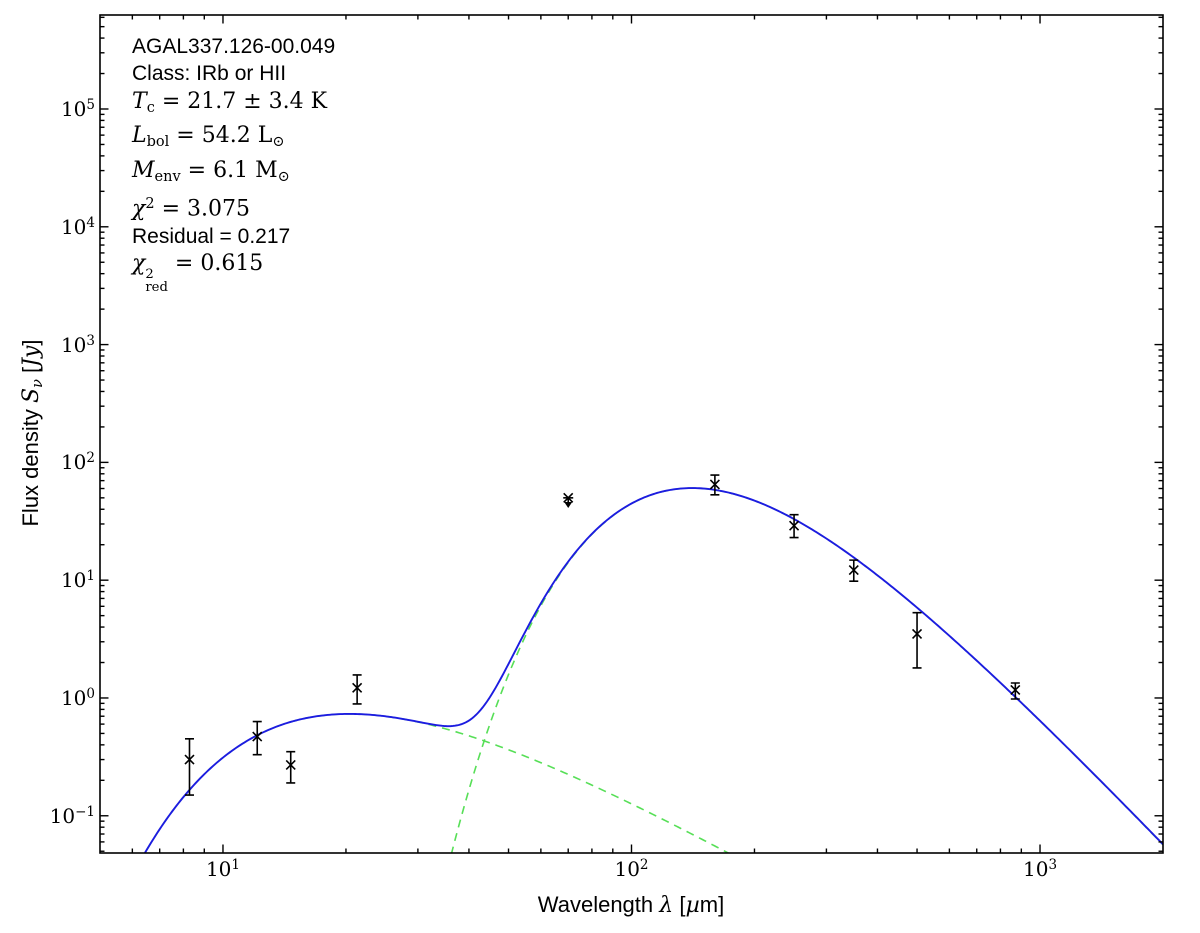  I want to click on menv-value: = 6.1 M, so click(229, 170).